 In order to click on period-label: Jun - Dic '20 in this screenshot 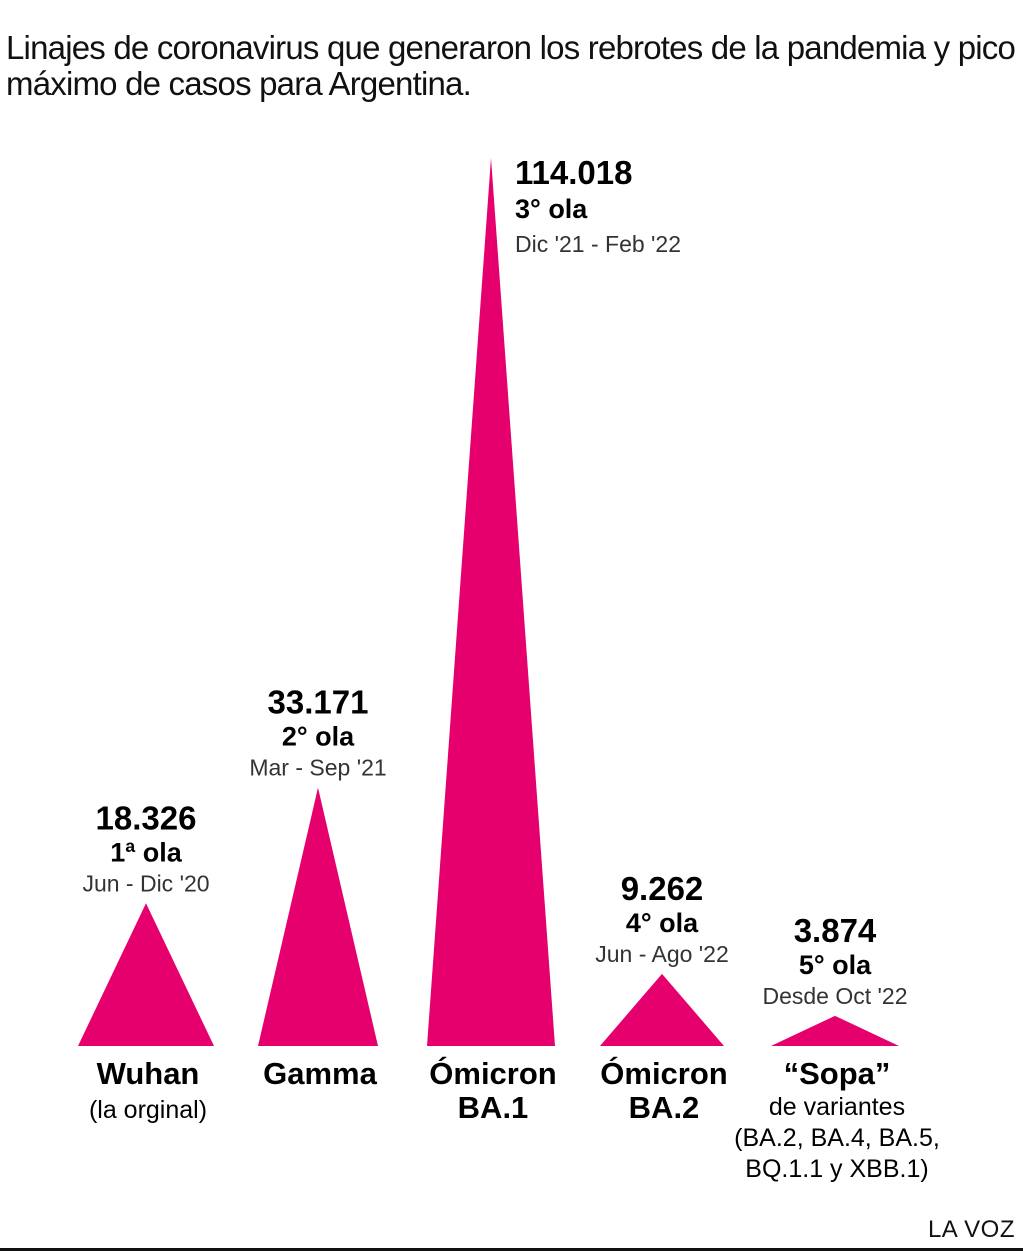, I will do `click(145, 883)`.